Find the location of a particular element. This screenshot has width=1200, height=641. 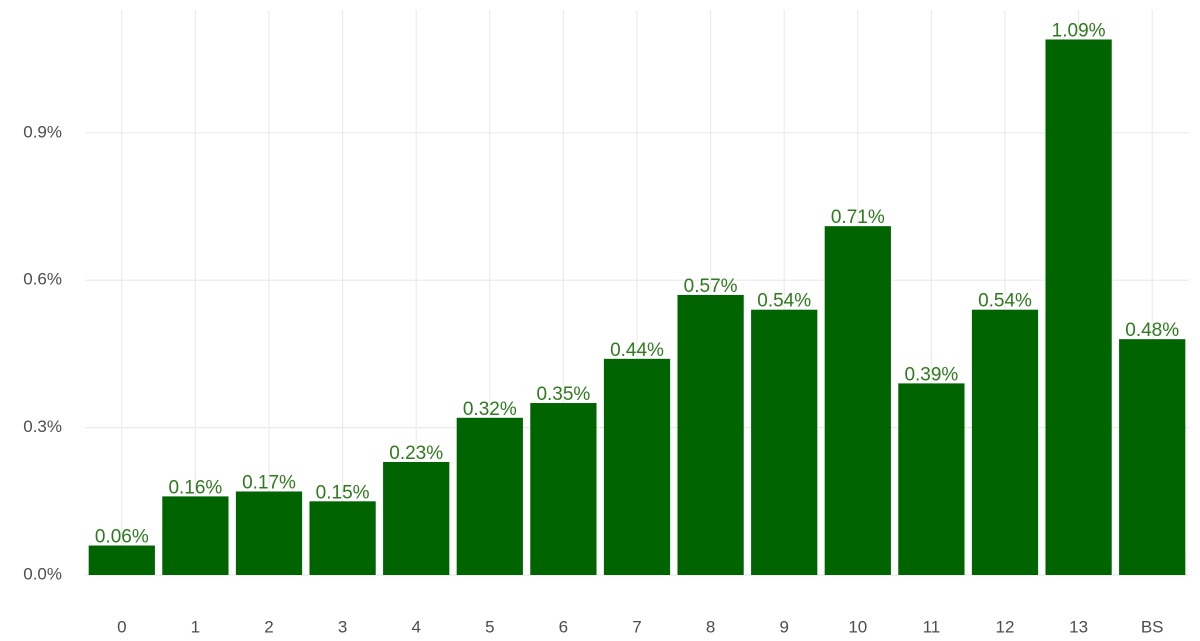

value-label: 0.48% is located at coordinates (1152, 330).